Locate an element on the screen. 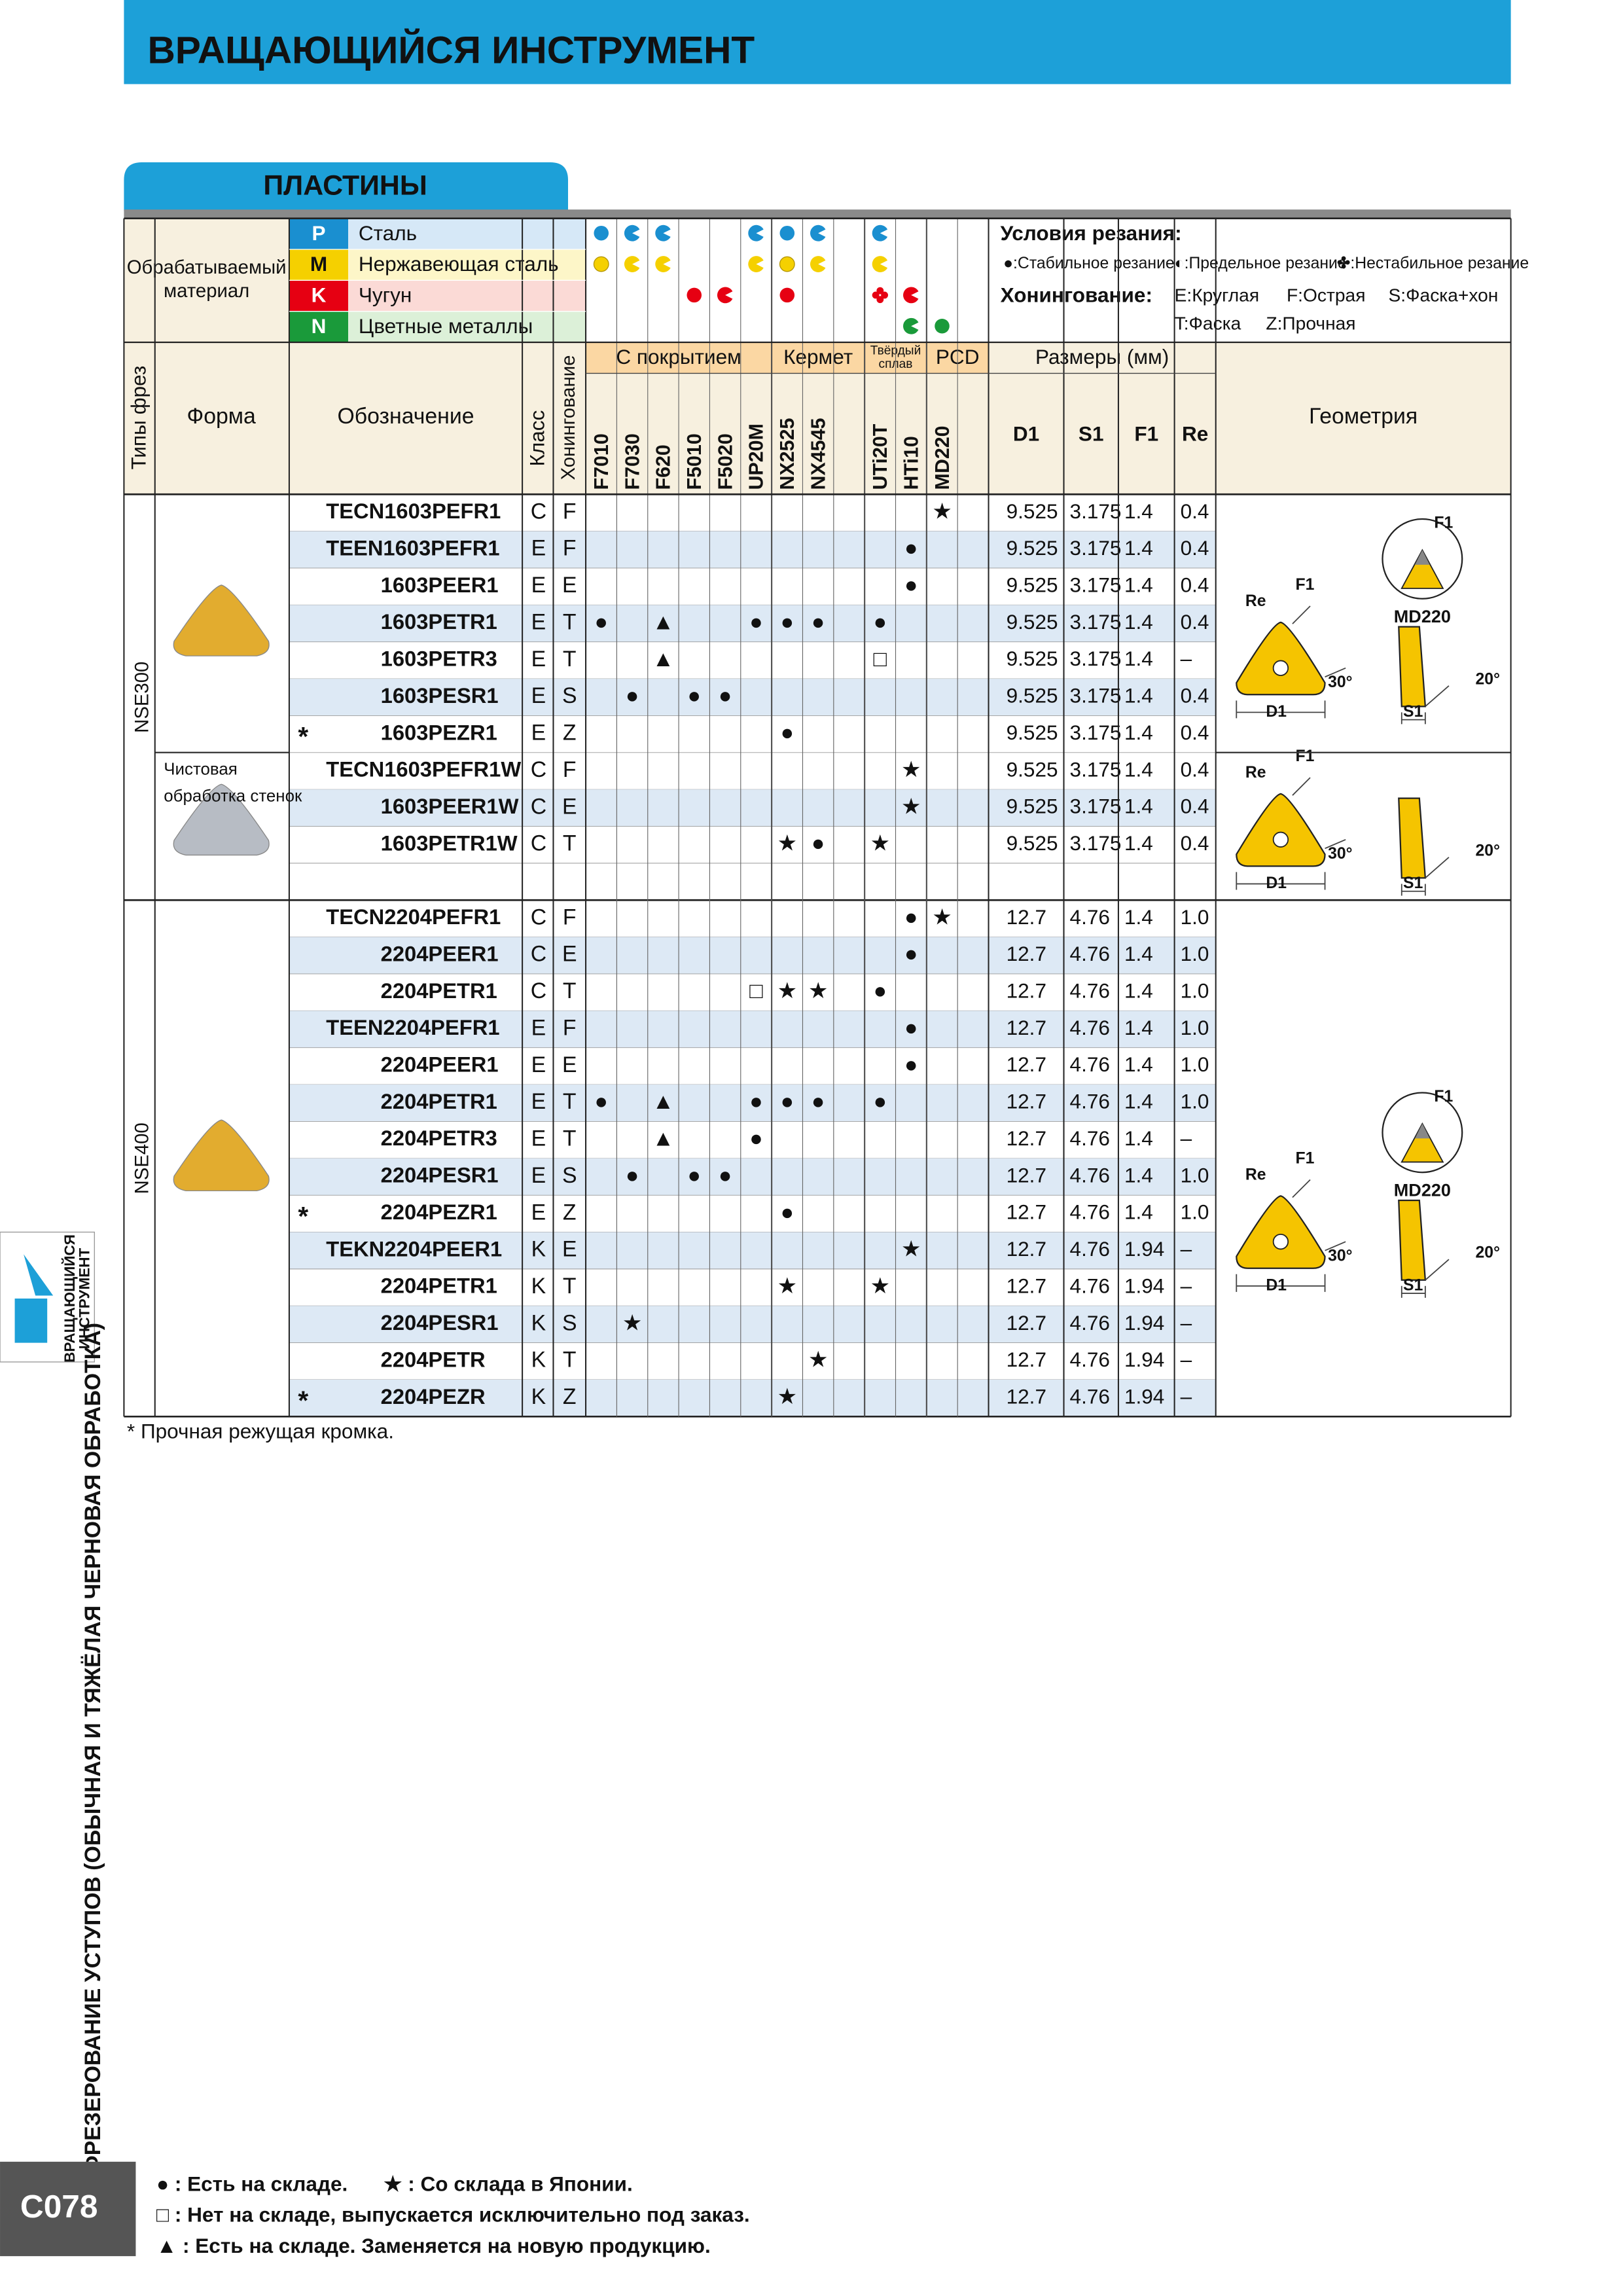 The height and width of the screenshot is (2296, 1623). geometry-label: F1 is located at coordinates (1305, 585).